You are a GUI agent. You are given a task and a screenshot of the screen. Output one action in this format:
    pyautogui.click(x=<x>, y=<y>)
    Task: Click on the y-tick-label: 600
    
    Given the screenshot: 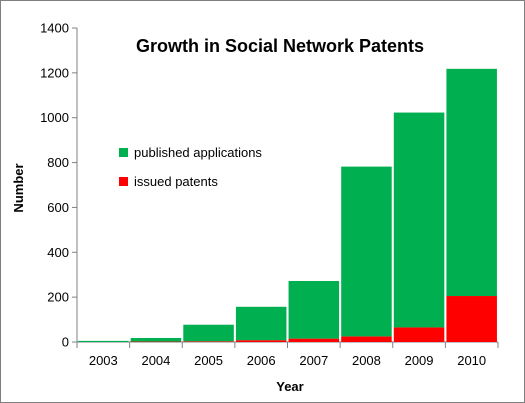 What is the action you would take?
    pyautogui.click(x=58, y=207)
    